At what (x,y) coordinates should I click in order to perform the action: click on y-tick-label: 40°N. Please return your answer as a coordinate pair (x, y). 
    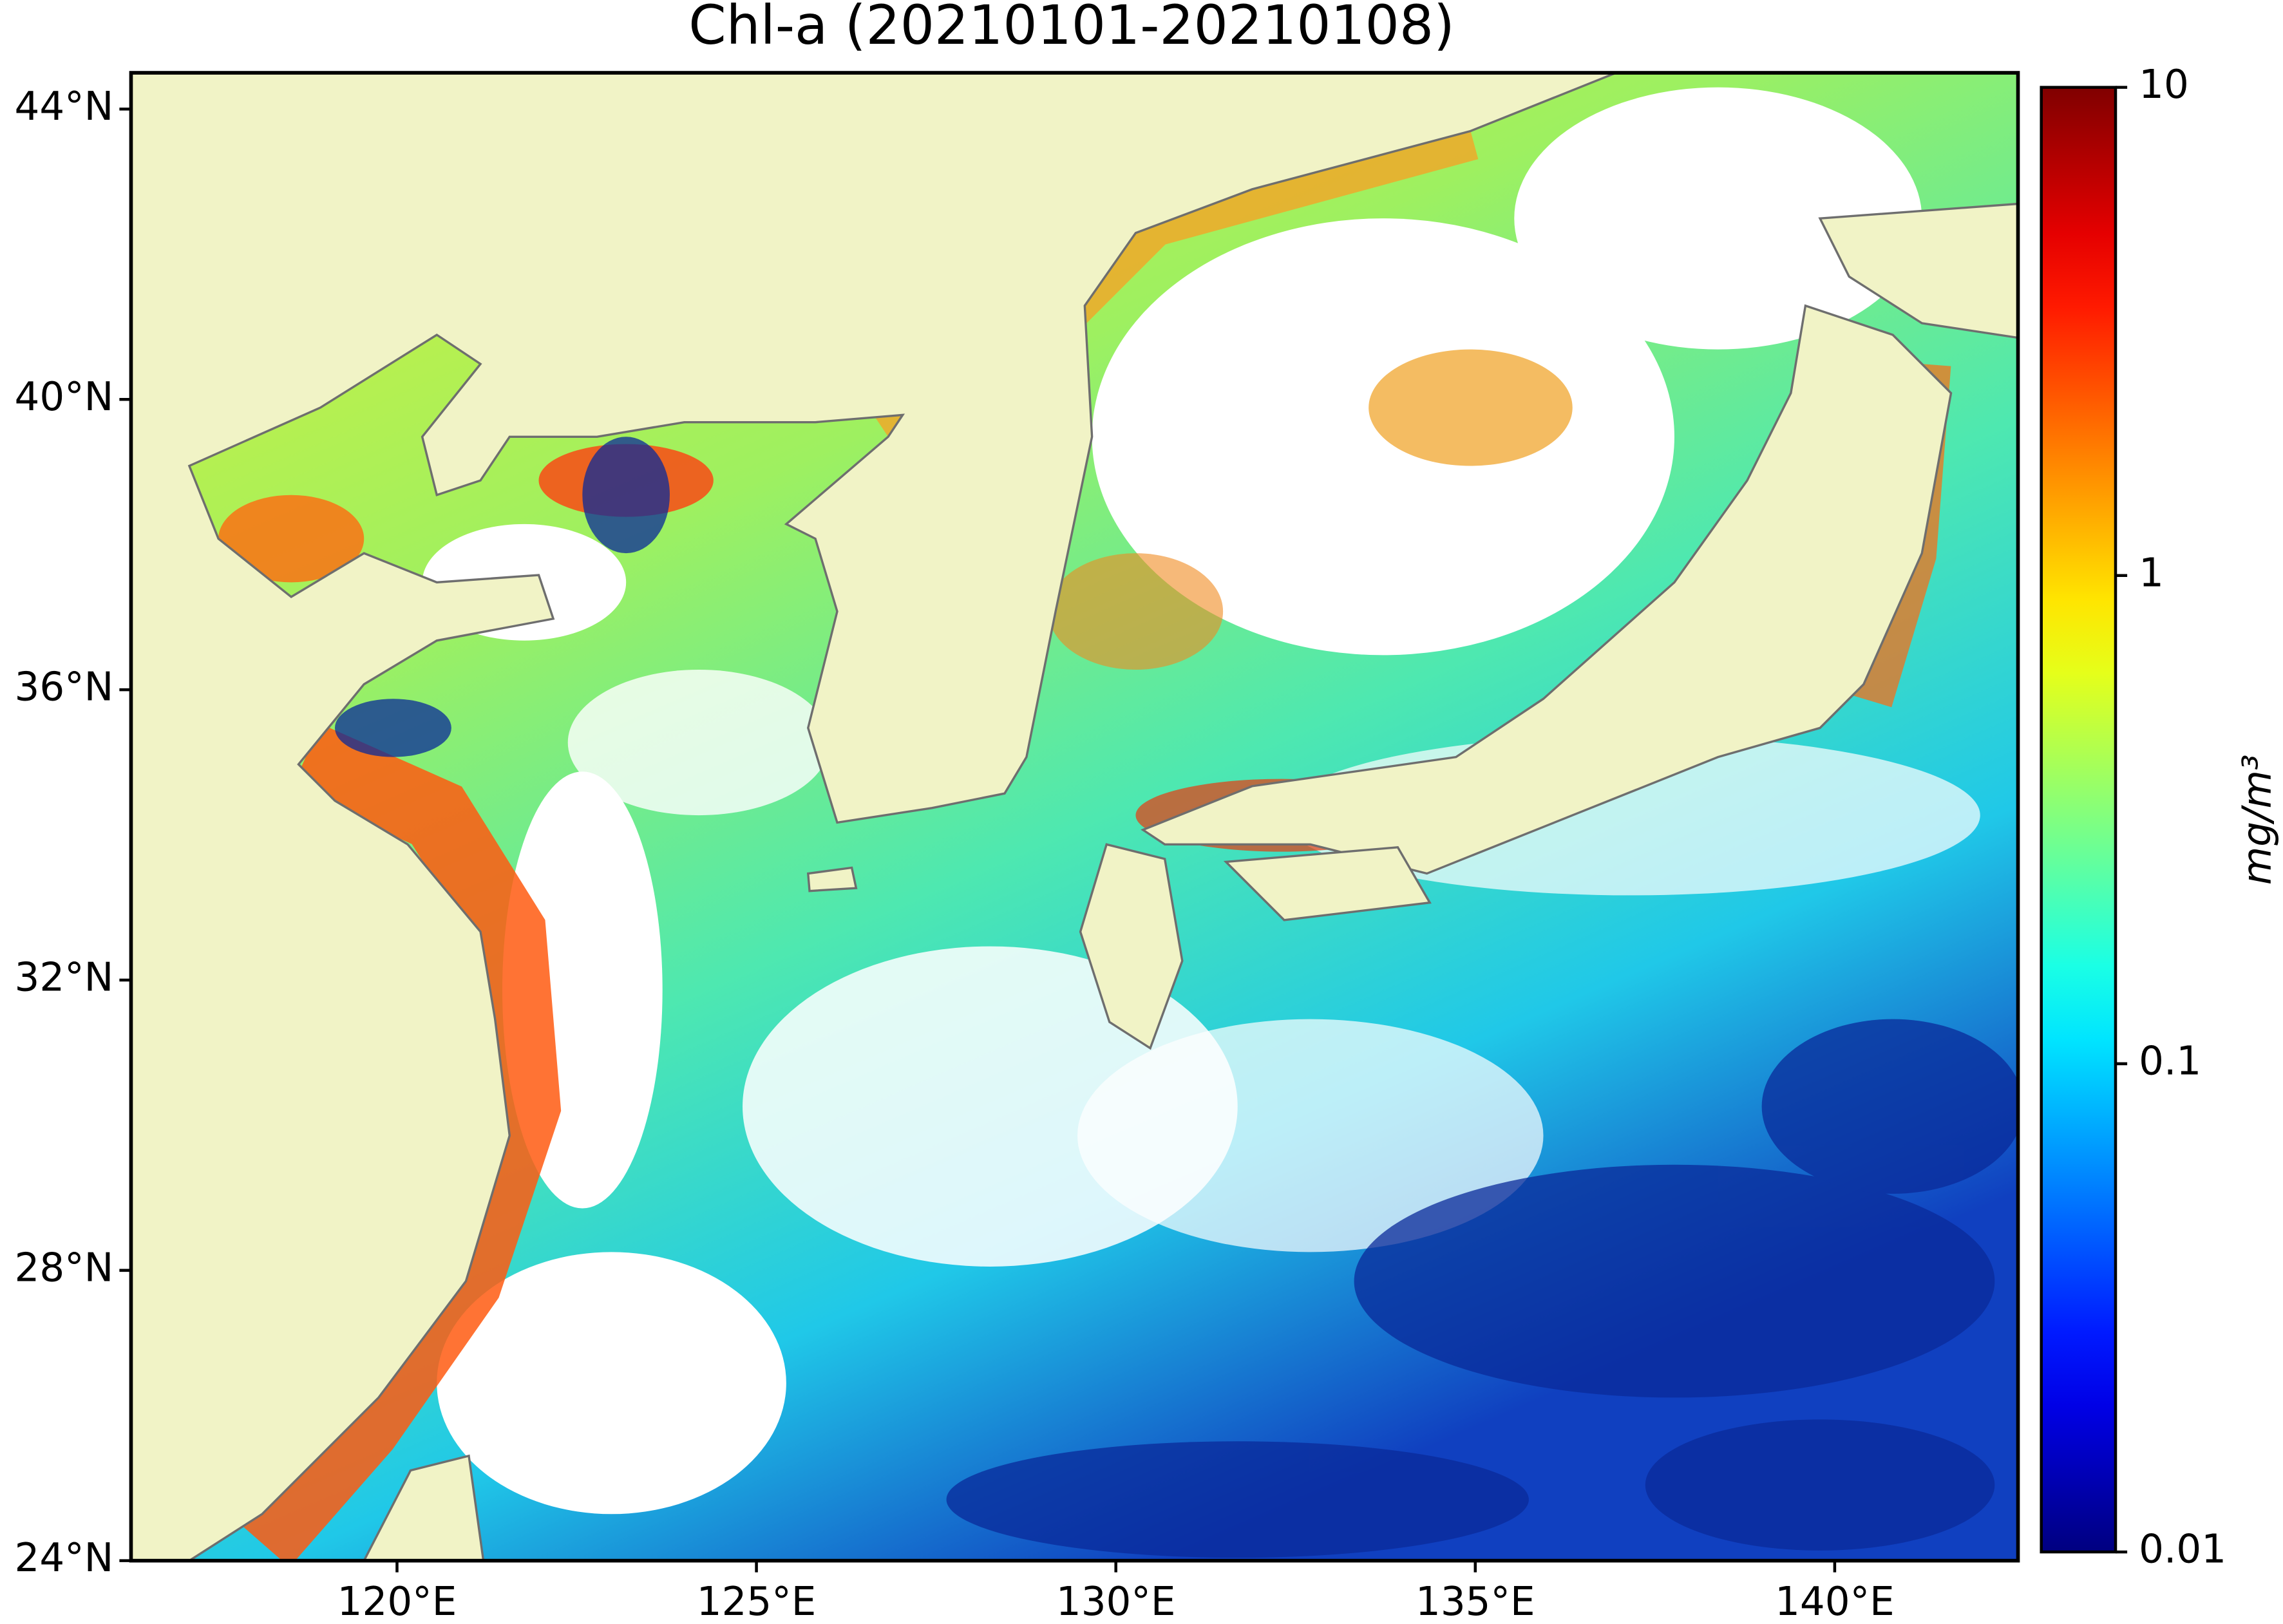
    Looking at the image, I should click on (64, 397).